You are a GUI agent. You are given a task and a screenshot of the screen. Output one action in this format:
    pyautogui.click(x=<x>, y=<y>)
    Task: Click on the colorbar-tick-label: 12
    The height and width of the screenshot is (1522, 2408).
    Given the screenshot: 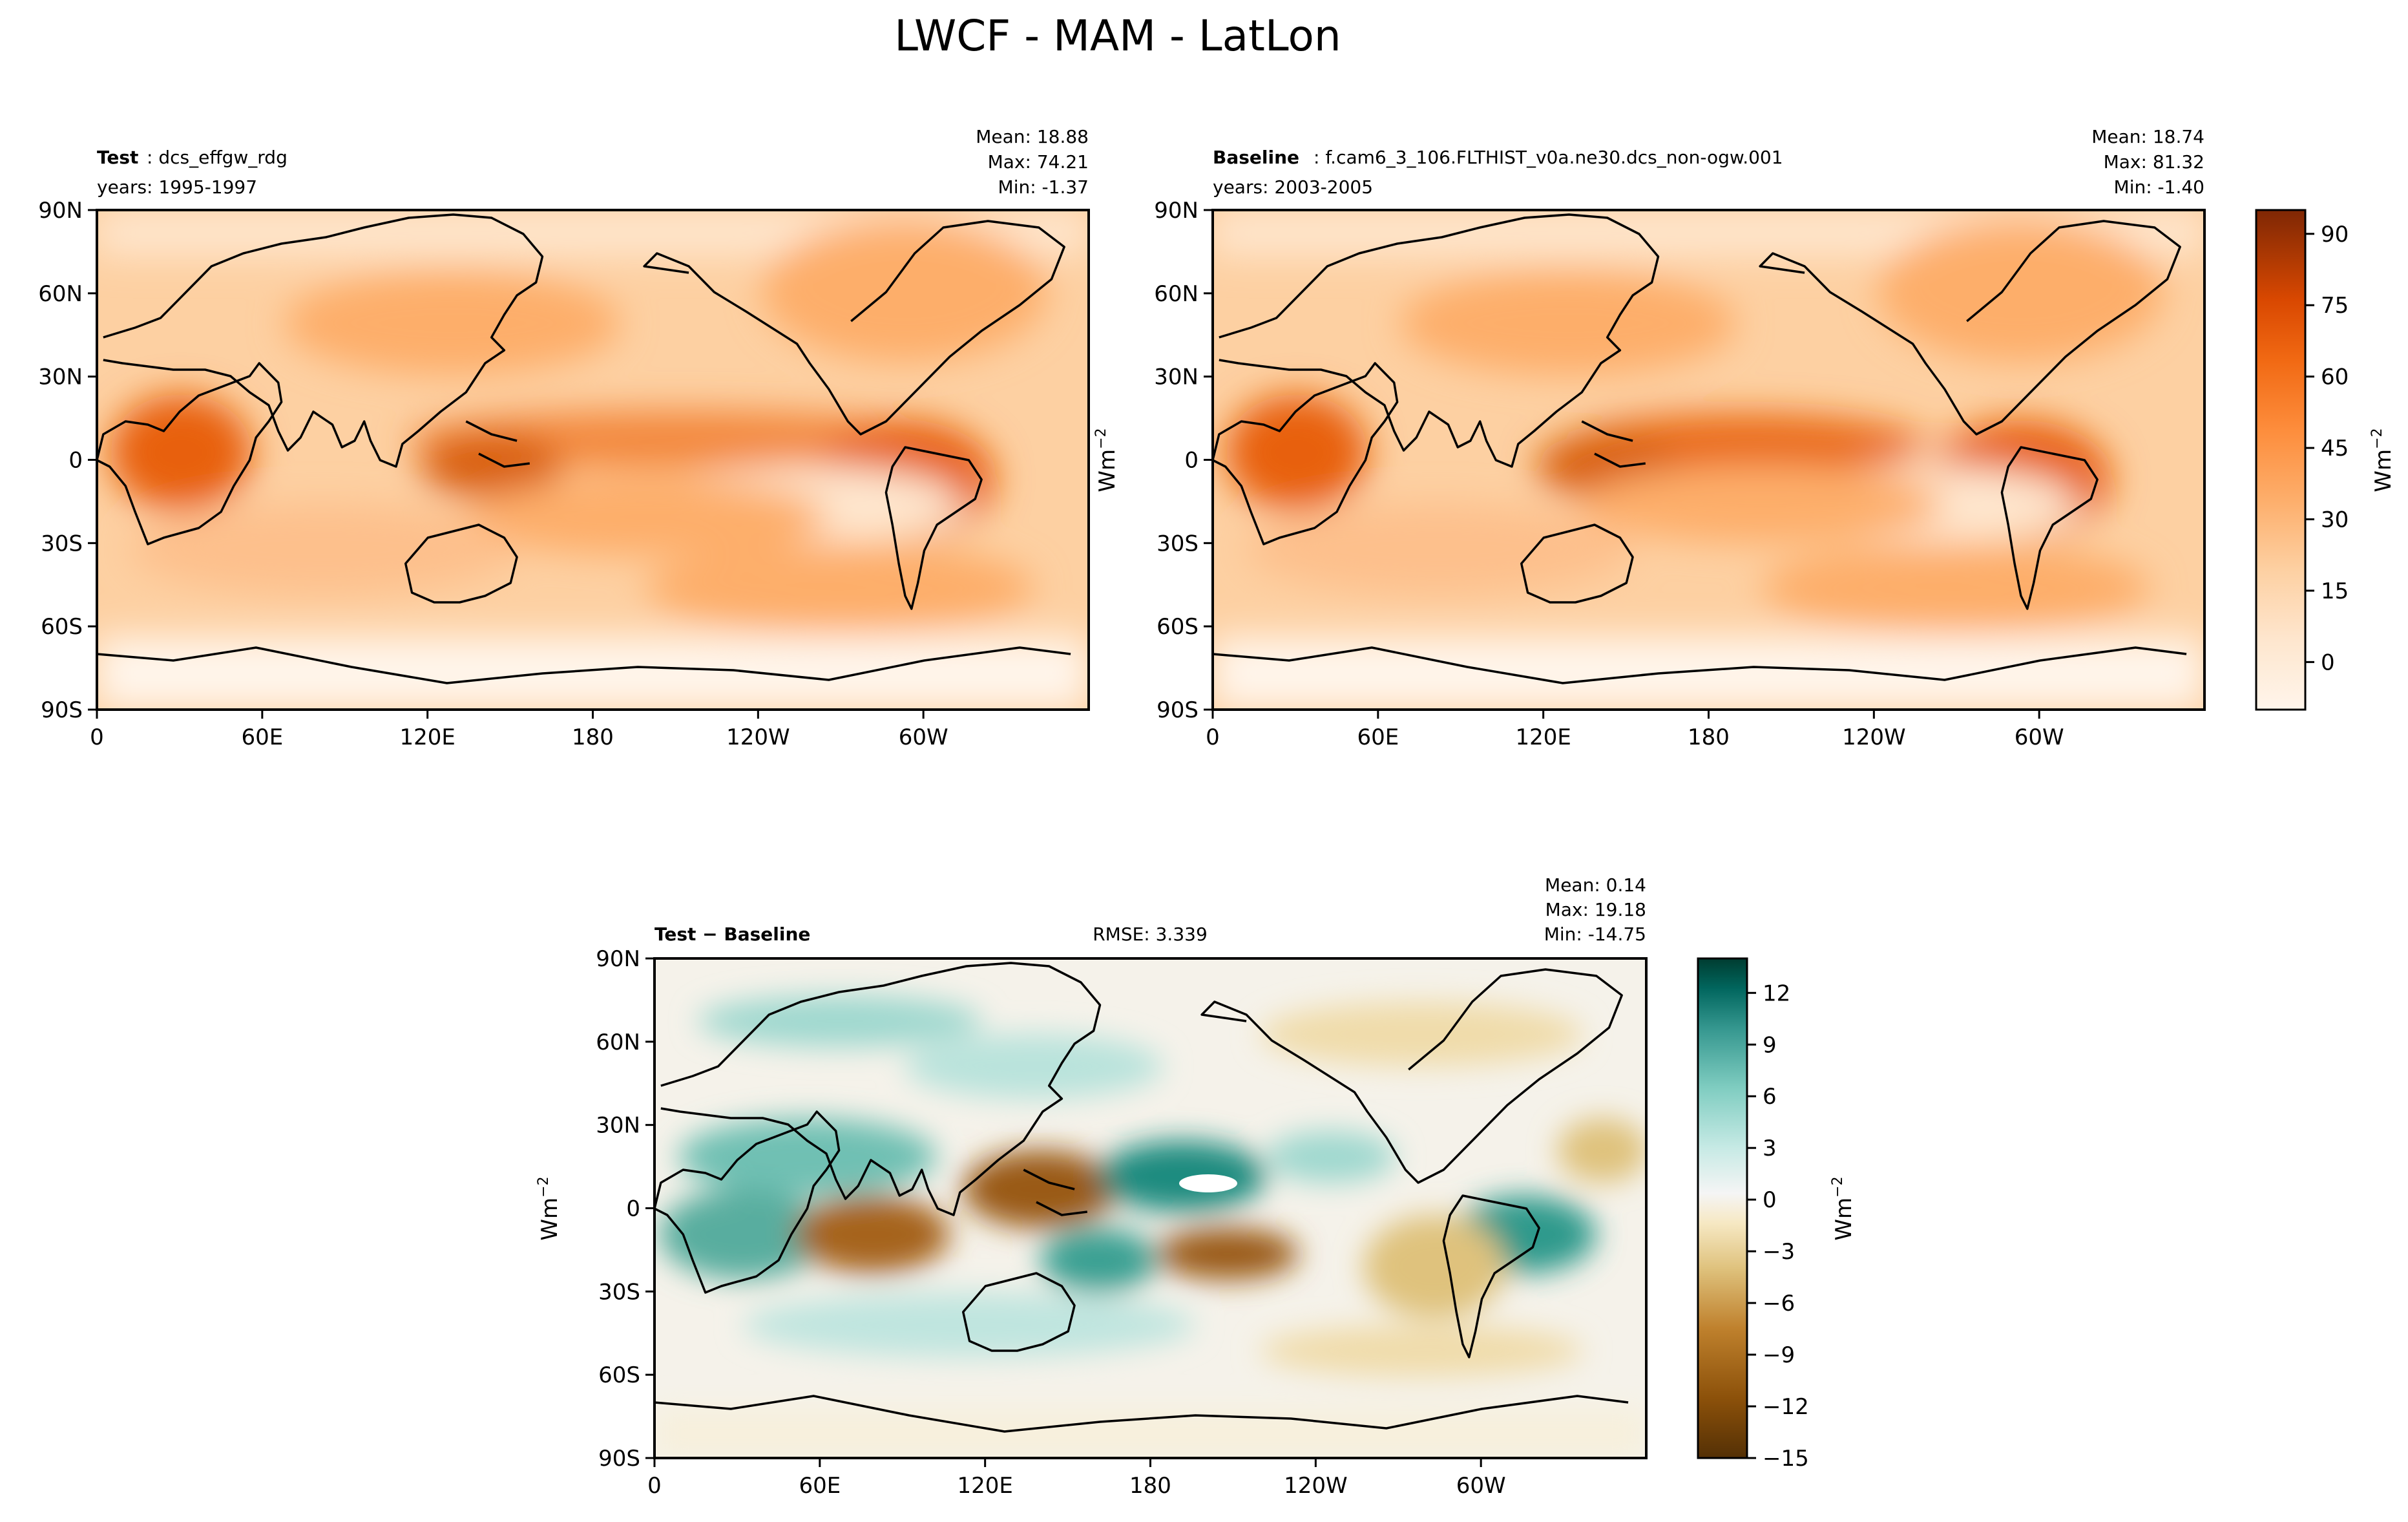 What is the action you would take?
    pyautogui.click(x=1777, y=993)
    